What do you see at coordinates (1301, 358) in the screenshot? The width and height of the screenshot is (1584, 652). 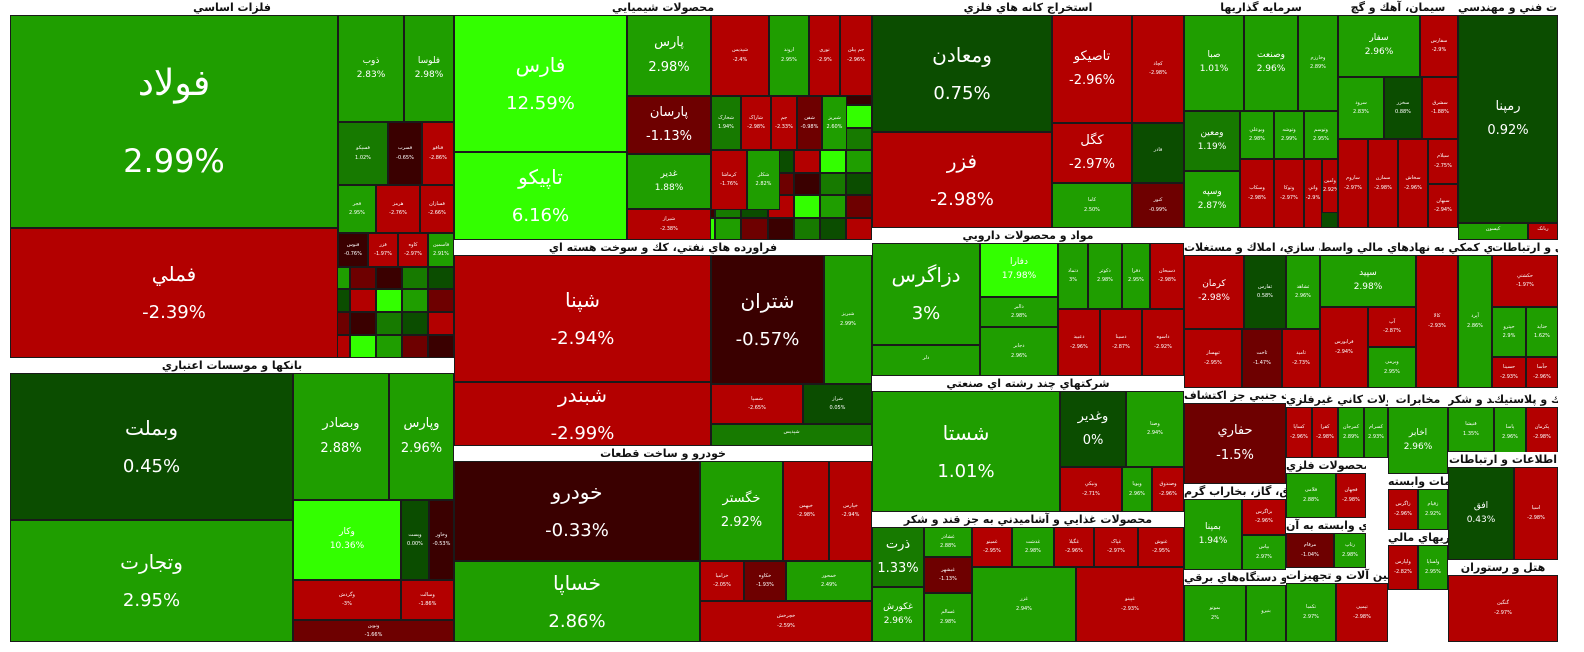 I see `stock-tile: ثامید -2.73%` at bounding box center [1301, 358].